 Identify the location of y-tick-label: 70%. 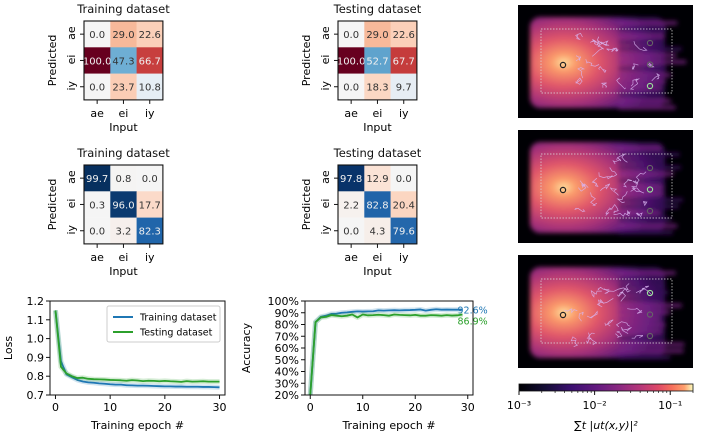
(287, 336).